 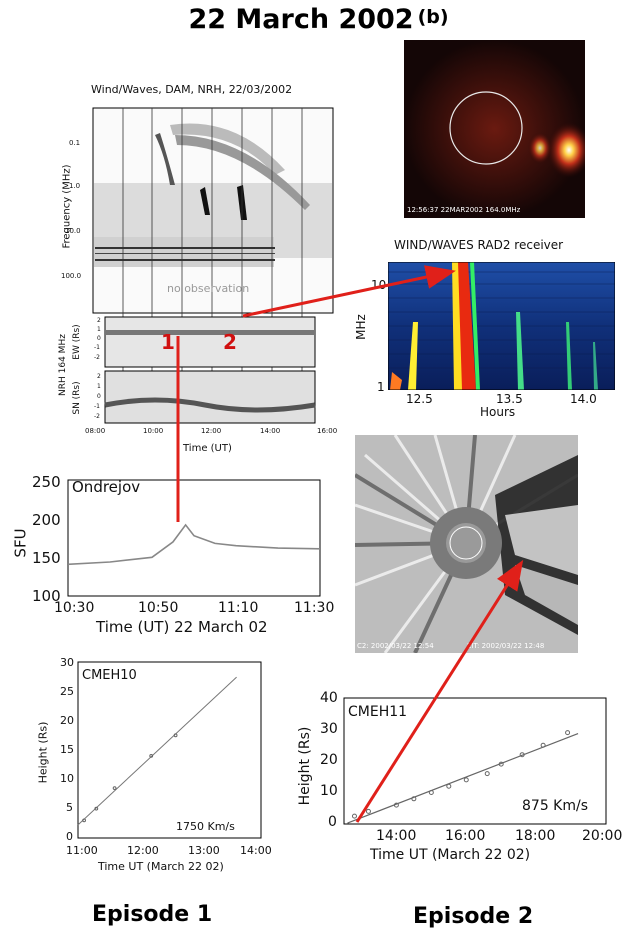 What do you see at coordinates (97, 357) in the screenshot?
I see `ew-tick: -2` at bounding box center [97, 357].